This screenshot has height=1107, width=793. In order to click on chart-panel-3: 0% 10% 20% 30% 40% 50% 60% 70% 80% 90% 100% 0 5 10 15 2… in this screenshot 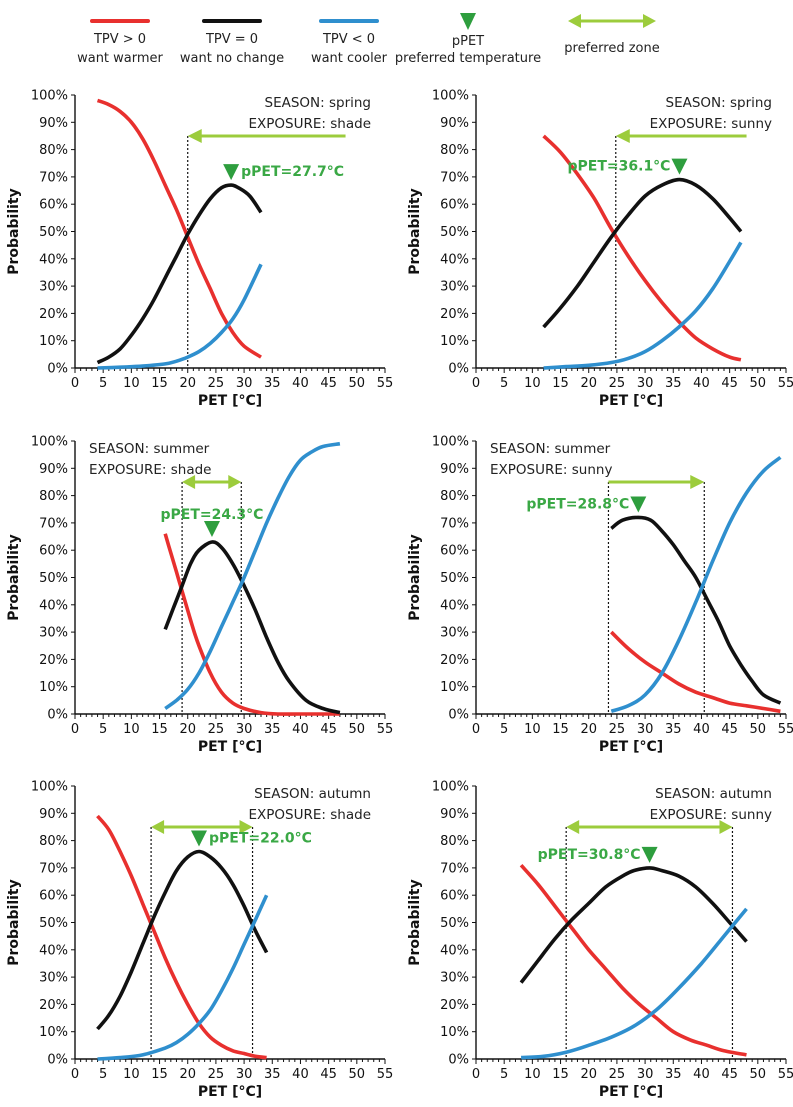, I will do `click(199, 595)`.